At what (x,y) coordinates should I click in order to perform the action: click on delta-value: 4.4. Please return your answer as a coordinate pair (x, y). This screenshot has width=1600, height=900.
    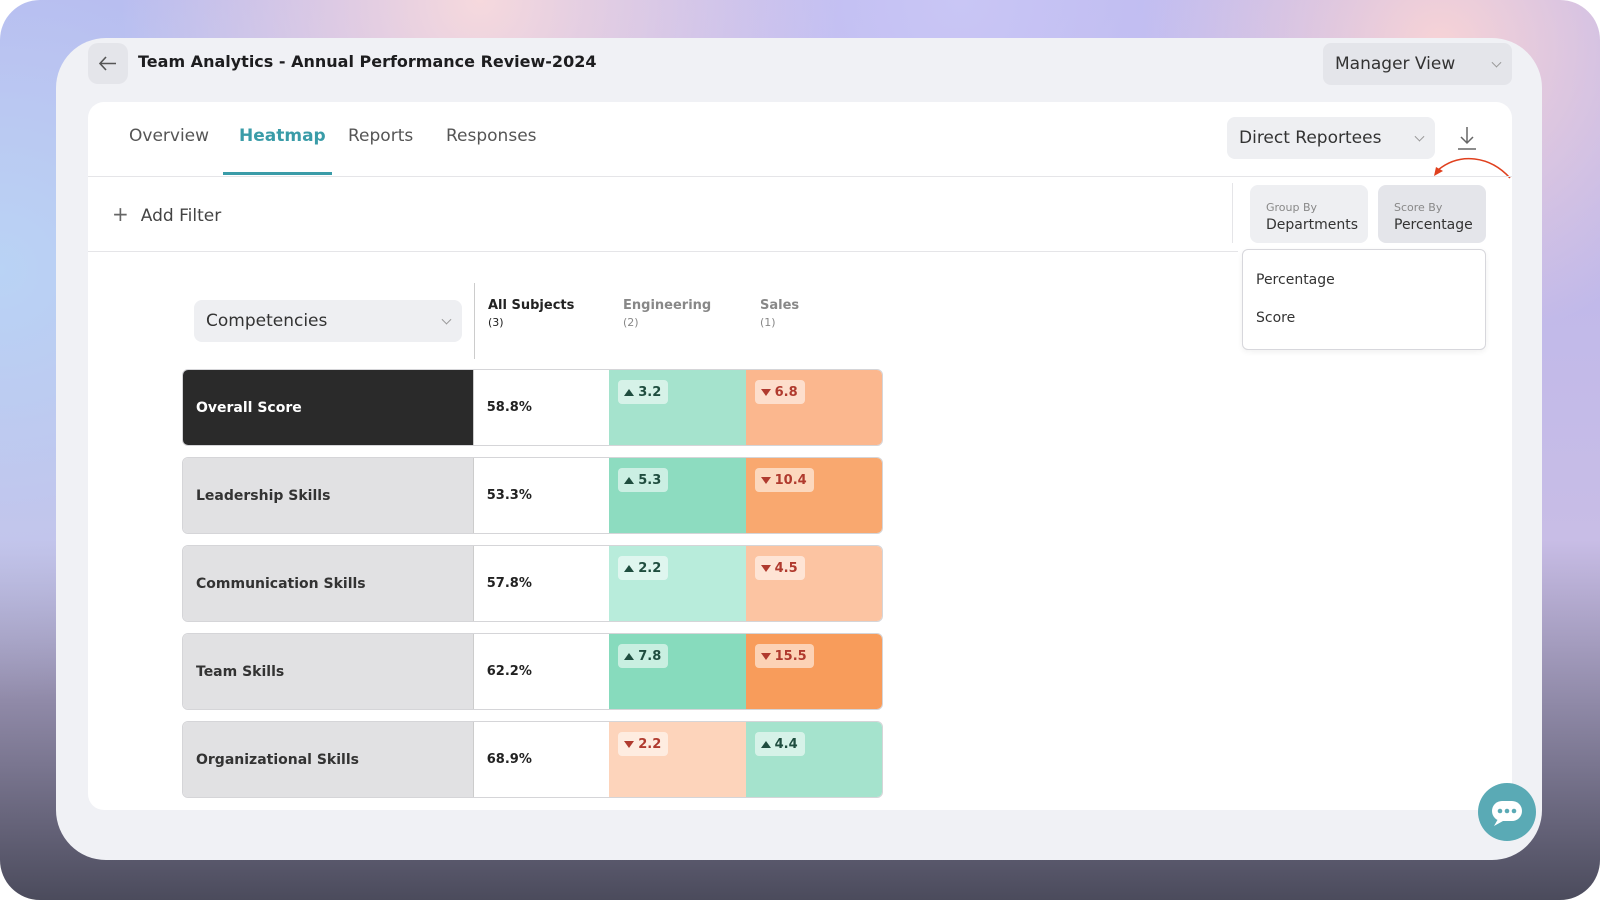
    Looking at the image, I should click on (786, 744).